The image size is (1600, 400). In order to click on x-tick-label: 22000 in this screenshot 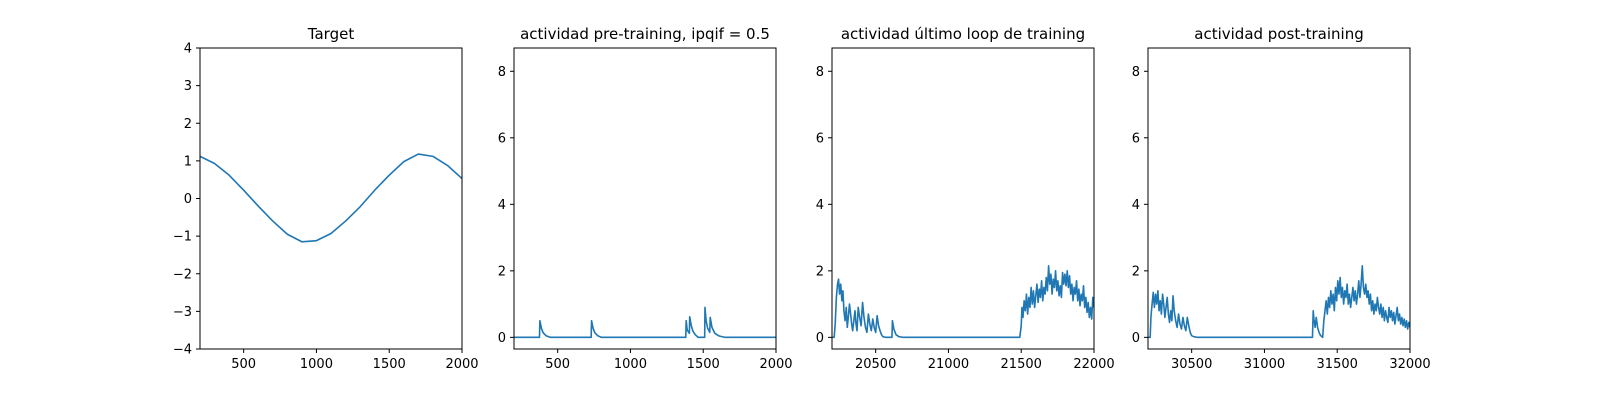, I will do `click(1093, 364)`.